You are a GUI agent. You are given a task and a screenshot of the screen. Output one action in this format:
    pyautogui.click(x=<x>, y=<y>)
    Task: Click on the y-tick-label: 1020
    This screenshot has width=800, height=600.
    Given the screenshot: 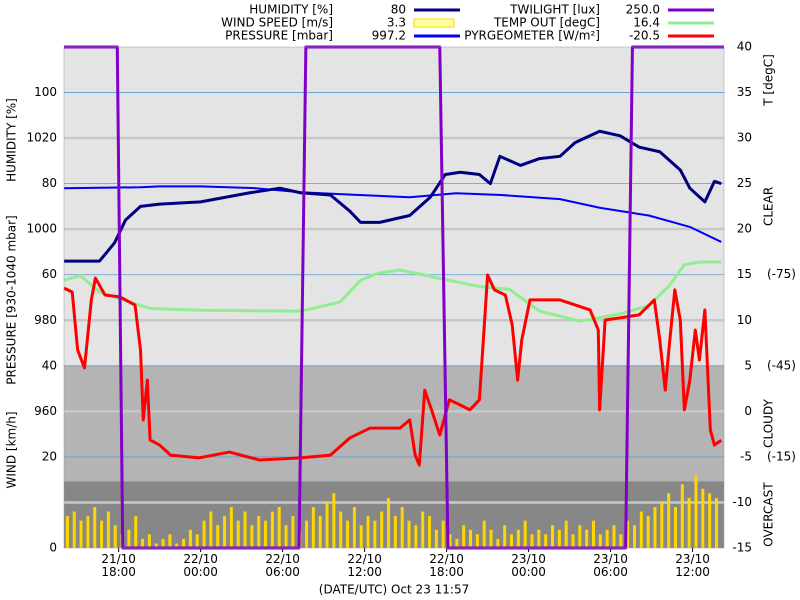 What is the action you would take?
    pyautogui.click(x=41, y=138)
    